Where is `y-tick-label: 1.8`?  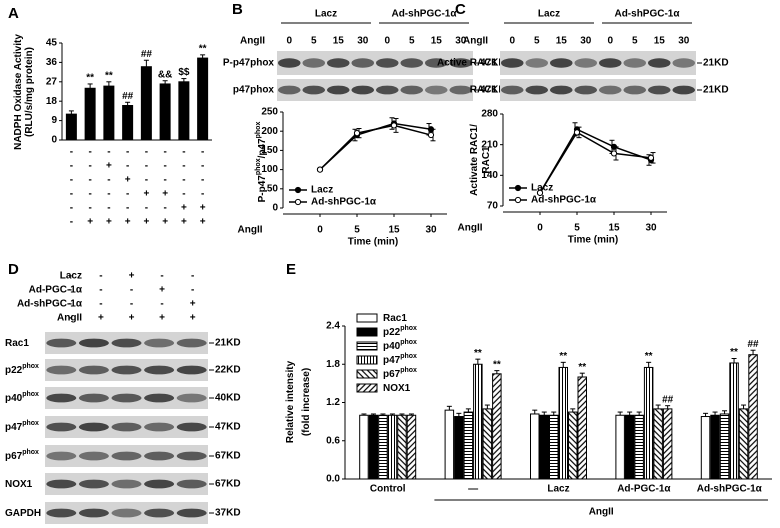 y-tick-label: 1.8 is located at coordinates (333, 364).